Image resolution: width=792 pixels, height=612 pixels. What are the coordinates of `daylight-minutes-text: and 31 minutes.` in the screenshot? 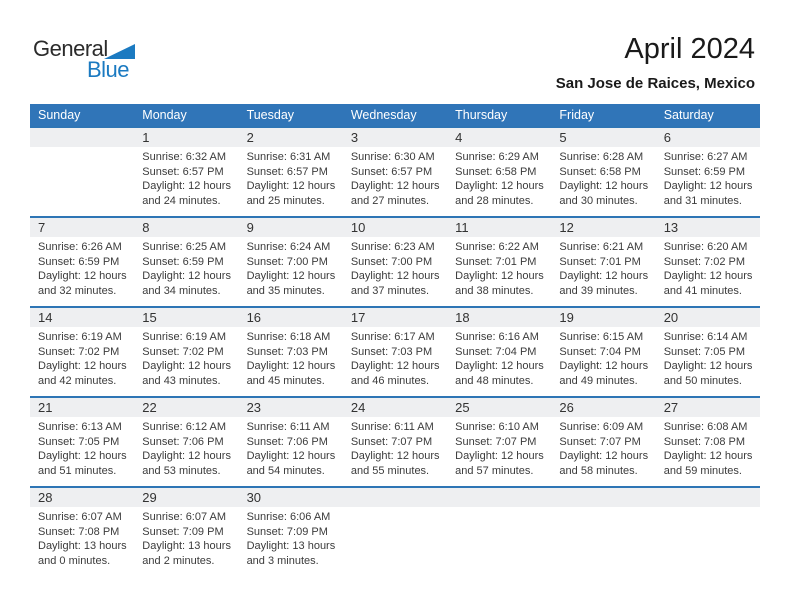 It's located at (702, 200).